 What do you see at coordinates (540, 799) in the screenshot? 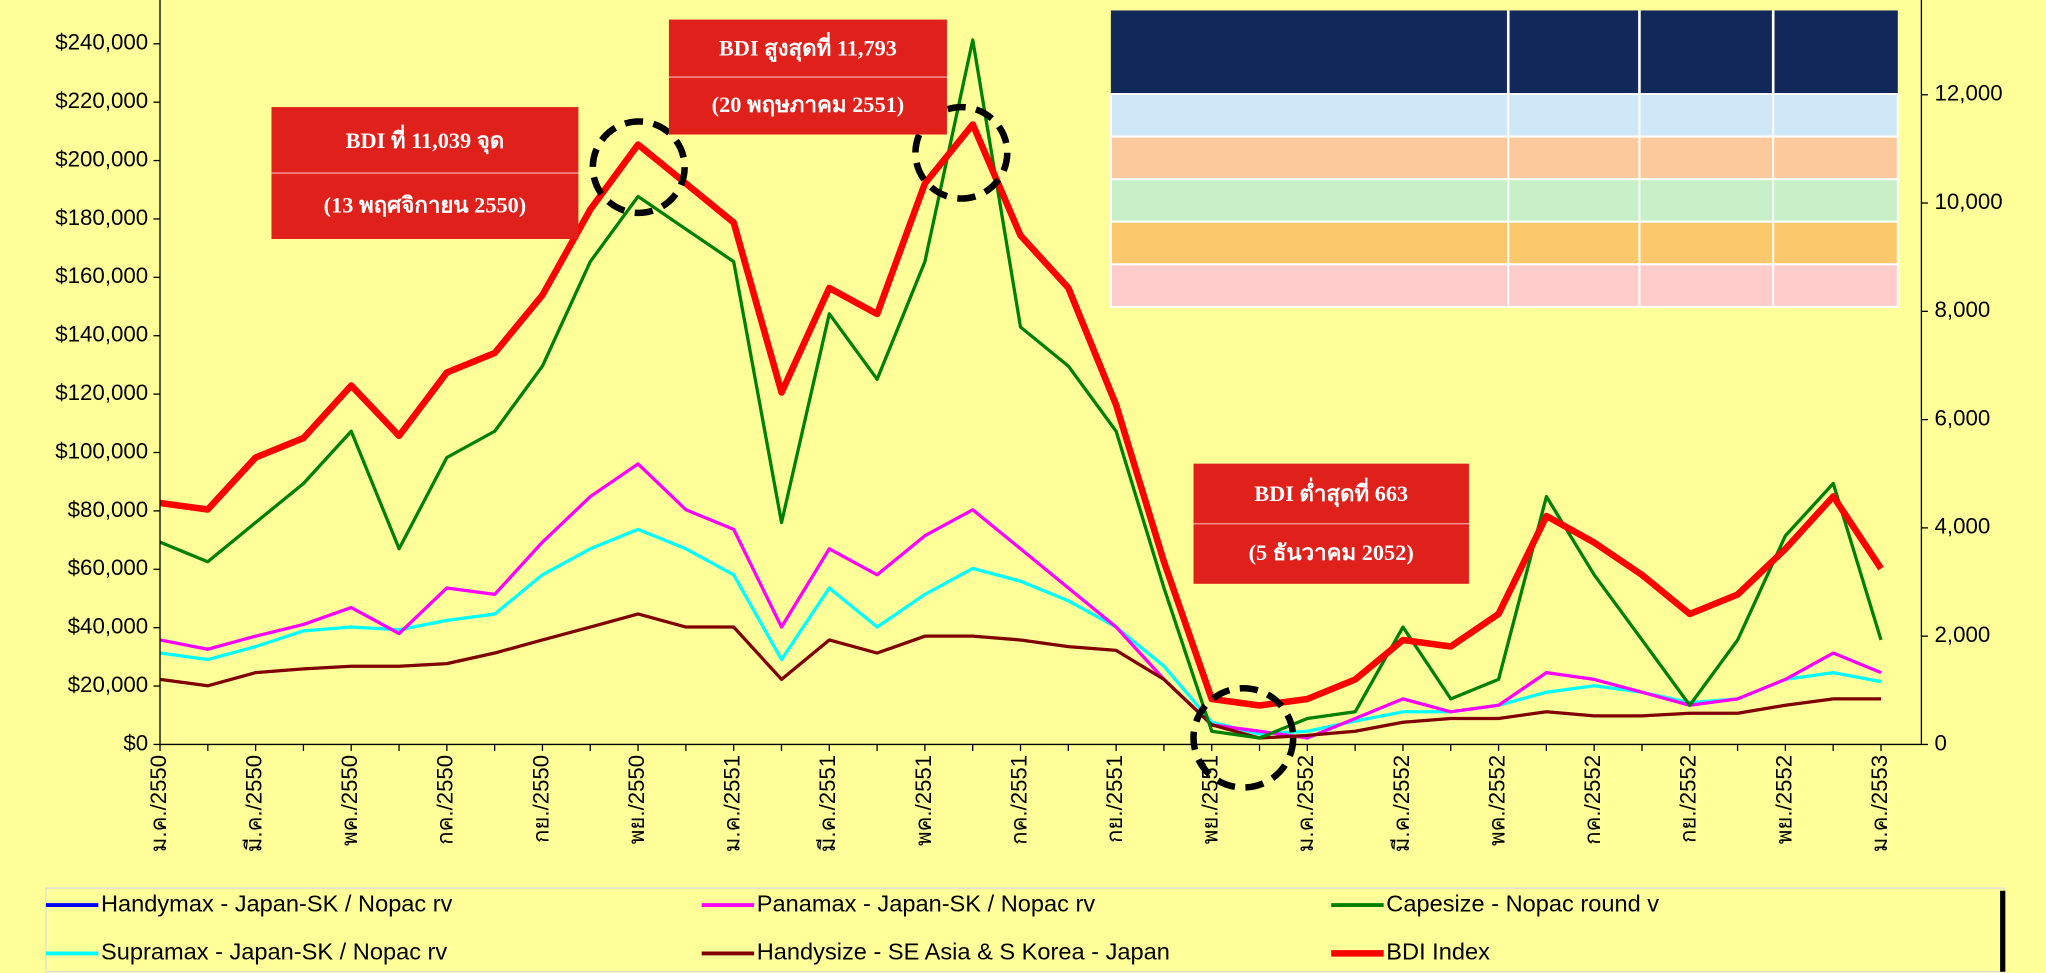
I see `x-tick-label: กย./2550` at bounding box center [540, 799].